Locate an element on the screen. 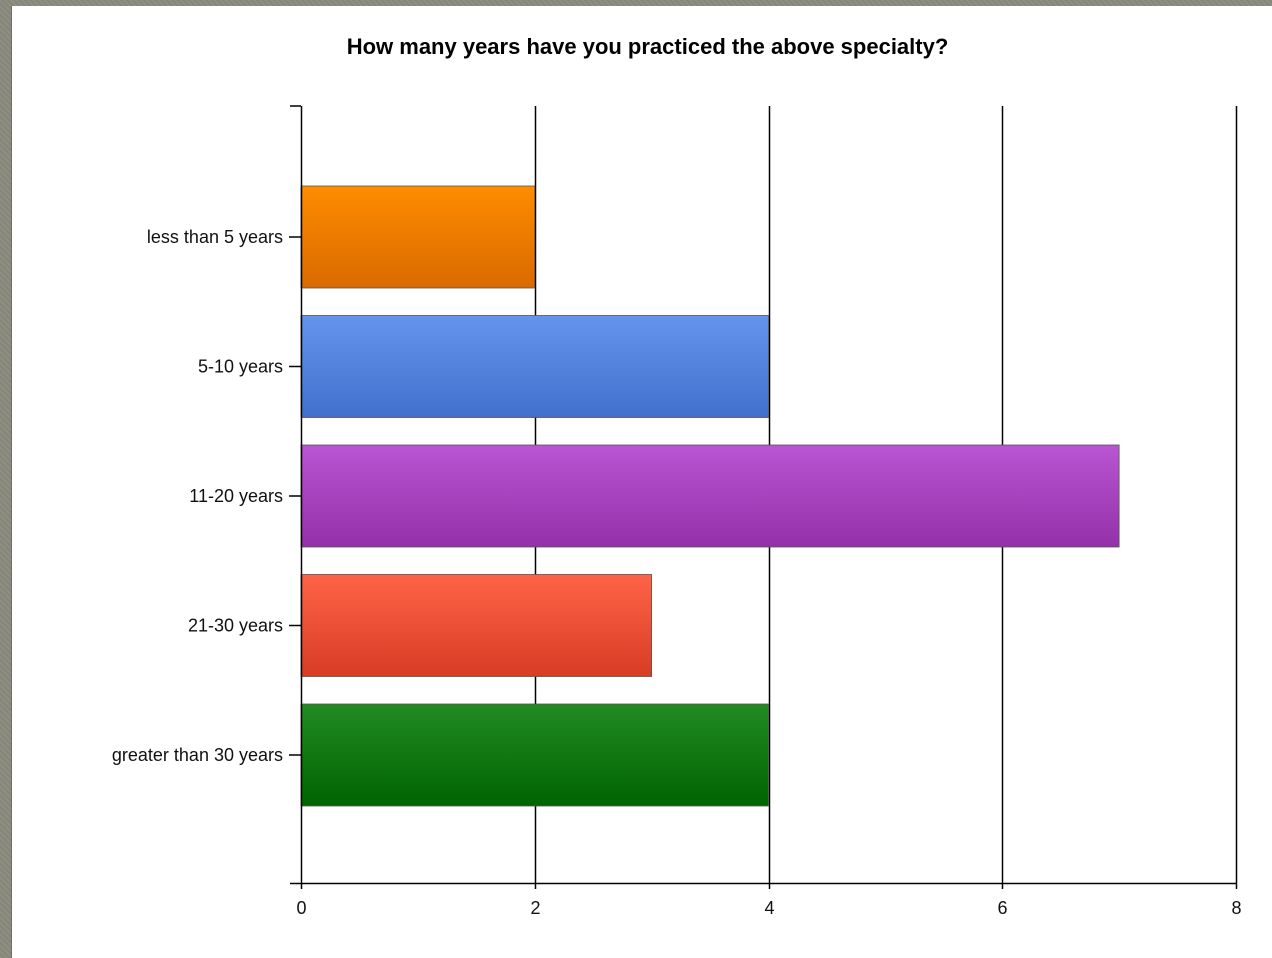 This screenshot has height=958, width=1272. x-tick-label: 6 is located at coordinates (1002, 908).